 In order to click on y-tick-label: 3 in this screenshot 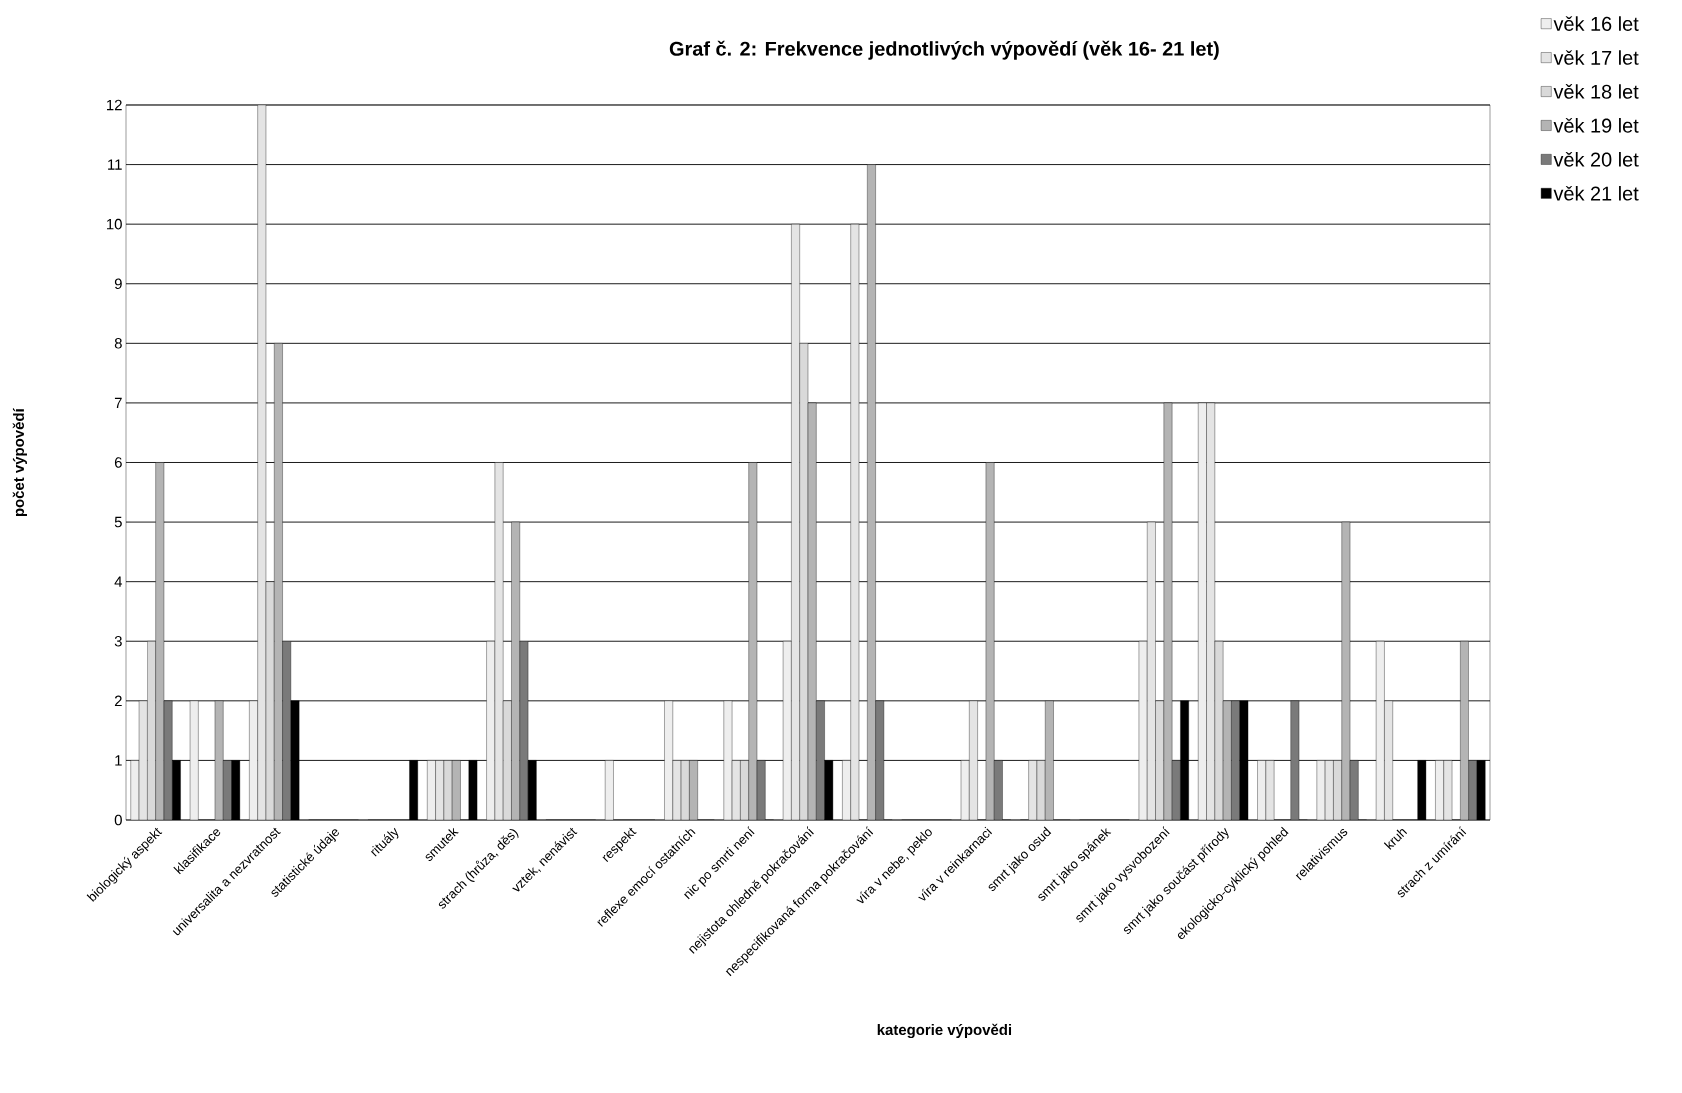, I will do `click(118, 641)`.